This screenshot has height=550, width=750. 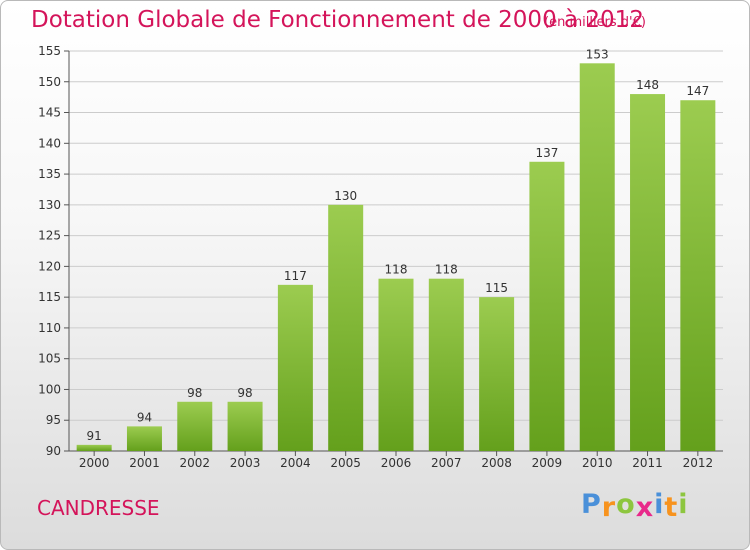 What do you see at coordinates (496, 288) in the screenshot?
I see `bar-value-label: 115` at bounding box center [496, 288].